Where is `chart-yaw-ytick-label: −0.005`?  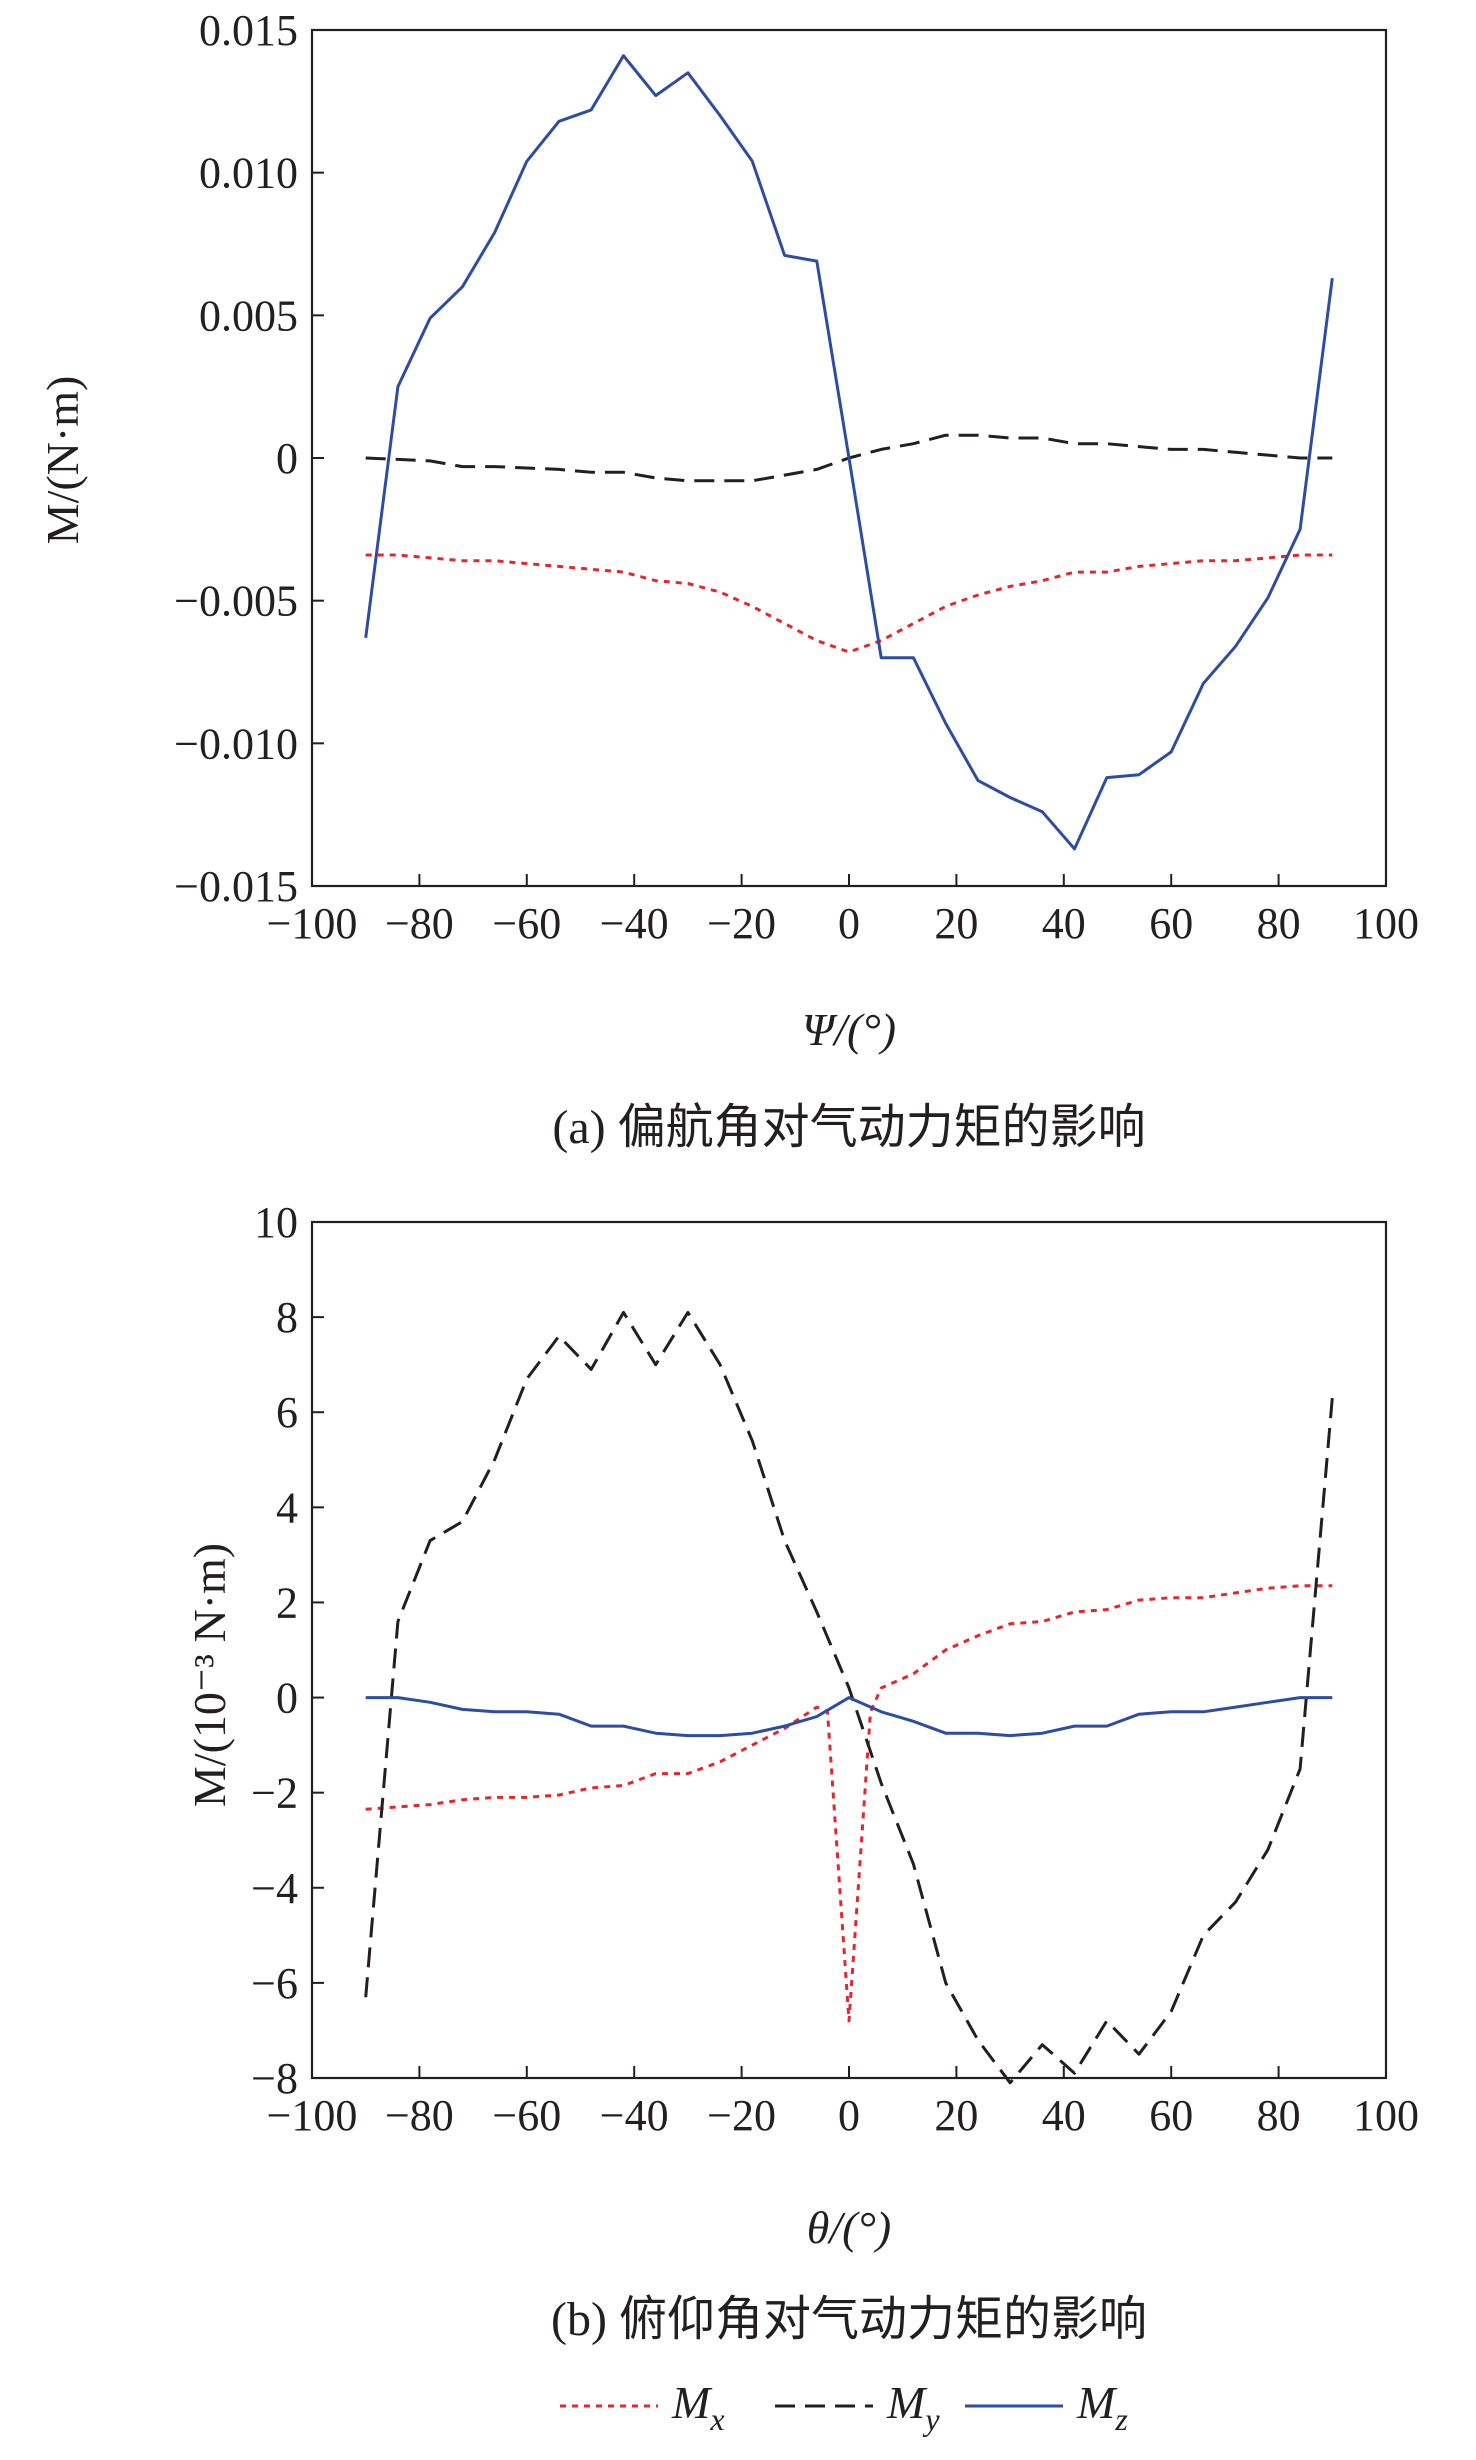
chart-yaw-ytick-label: −0.005 is located at coordinates (236, 601).